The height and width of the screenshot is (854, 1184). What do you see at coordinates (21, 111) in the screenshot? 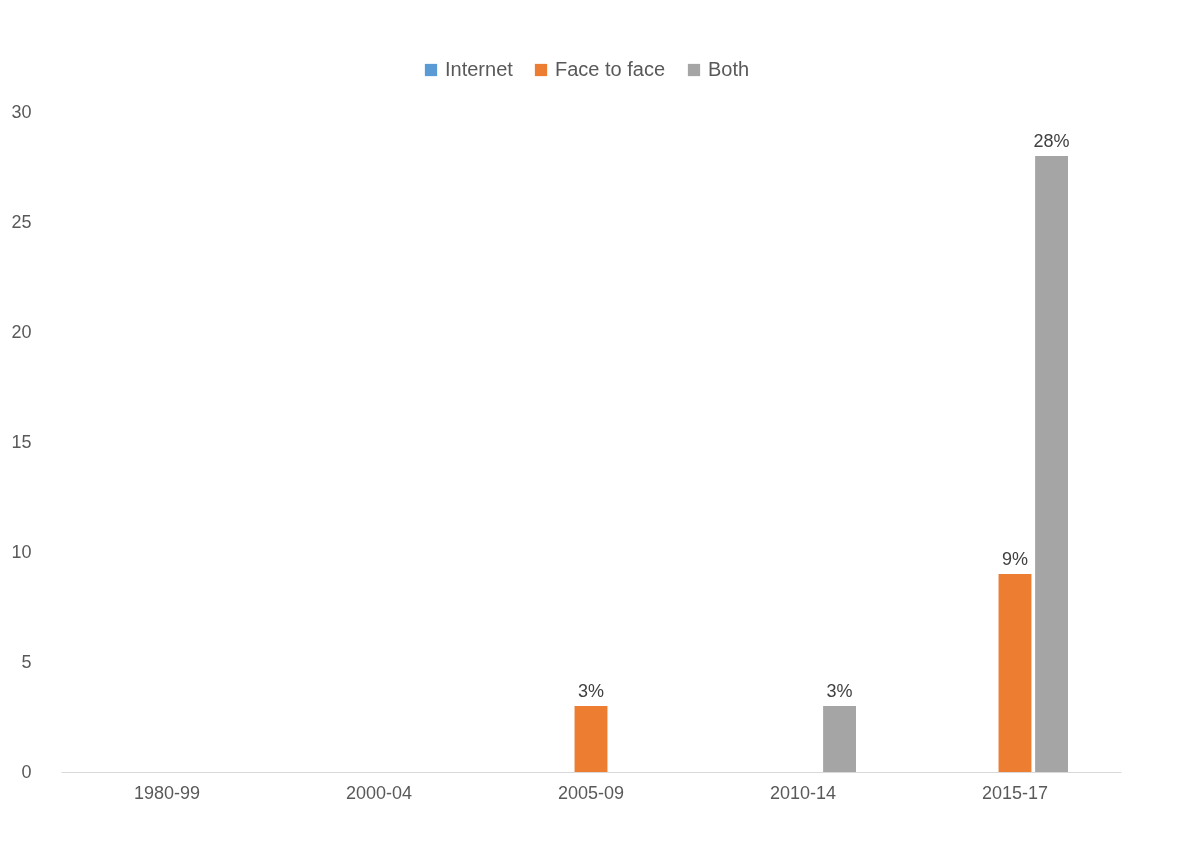
I see `y-tick-label: 30` at bounding box center [21, 111].